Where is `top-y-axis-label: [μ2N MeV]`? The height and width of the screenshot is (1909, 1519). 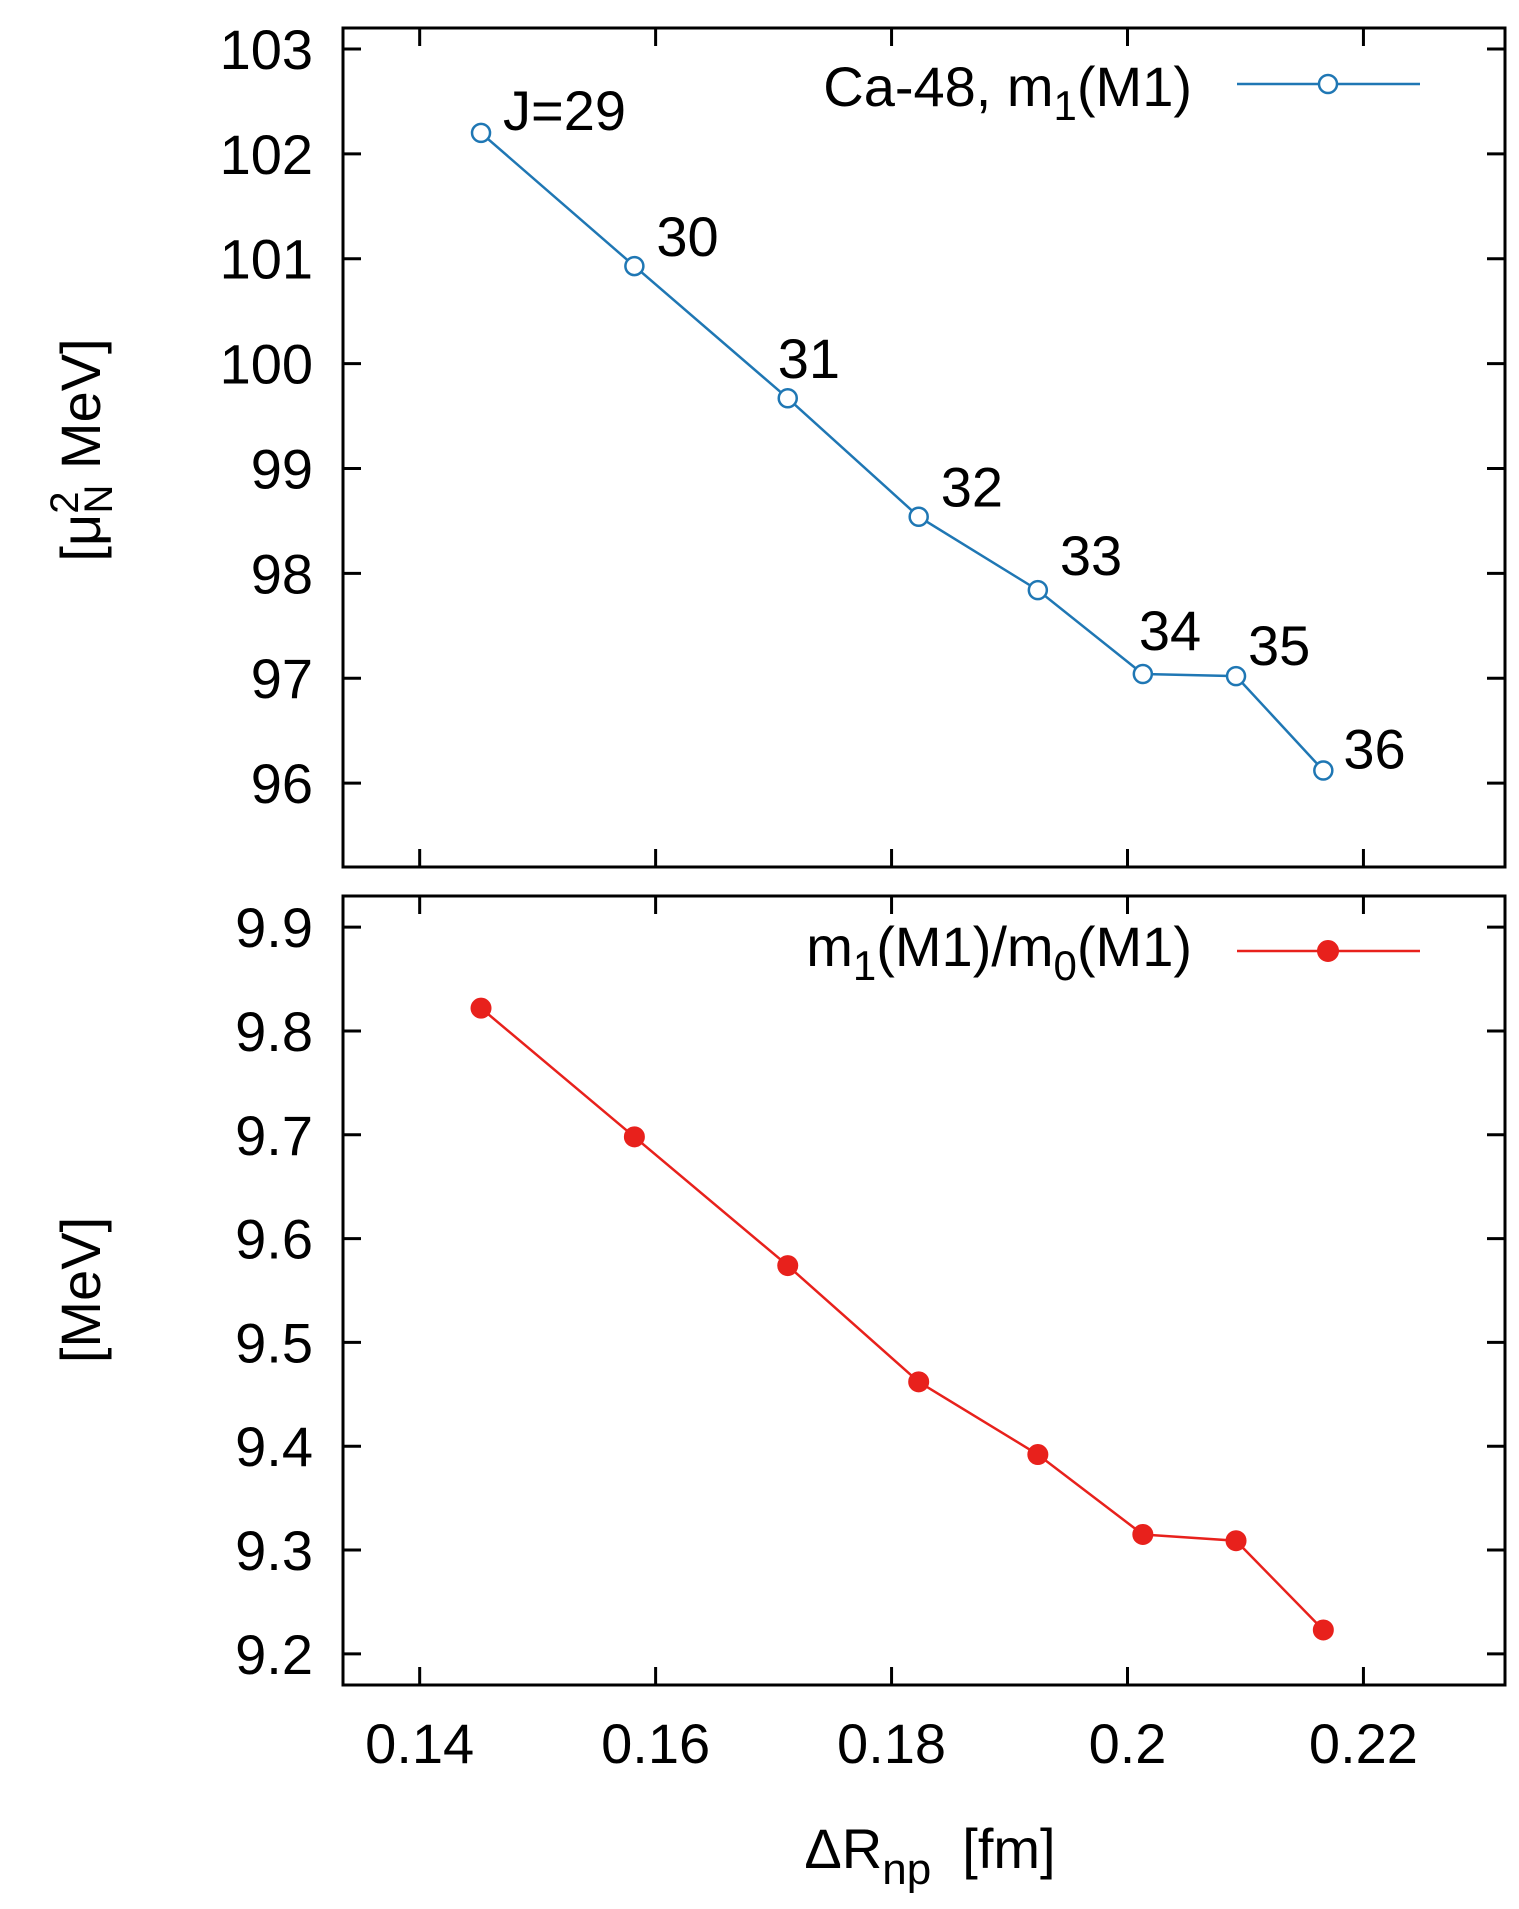 top-y-axis-label: [μ2N MeV] is located at coordinates (82, 449).